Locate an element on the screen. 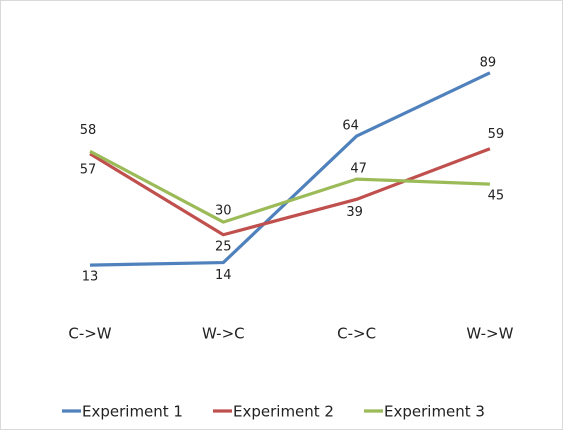 The height and width of the screenshot is (430, 563). x-tick-label: C->W is located at coordinates (89, 334).